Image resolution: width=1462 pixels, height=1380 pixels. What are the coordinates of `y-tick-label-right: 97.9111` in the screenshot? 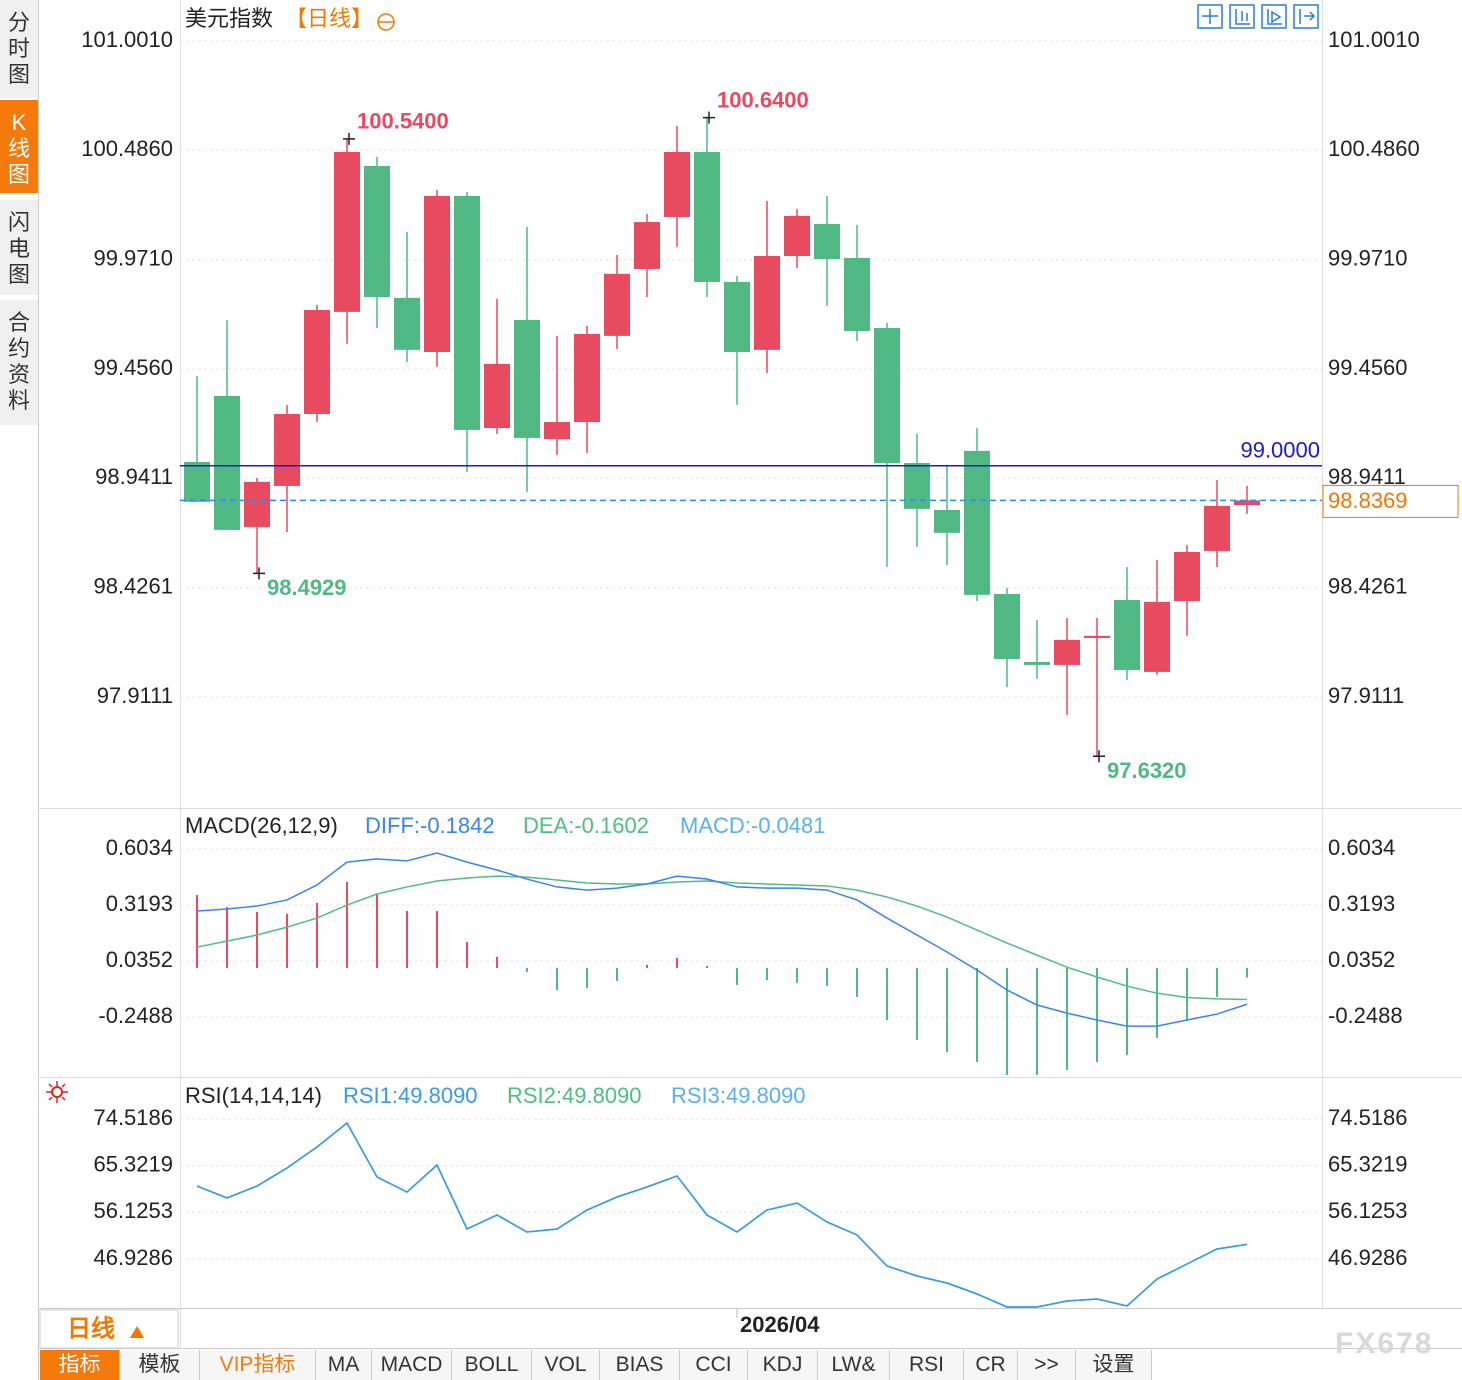 It's located at (1366, 695).